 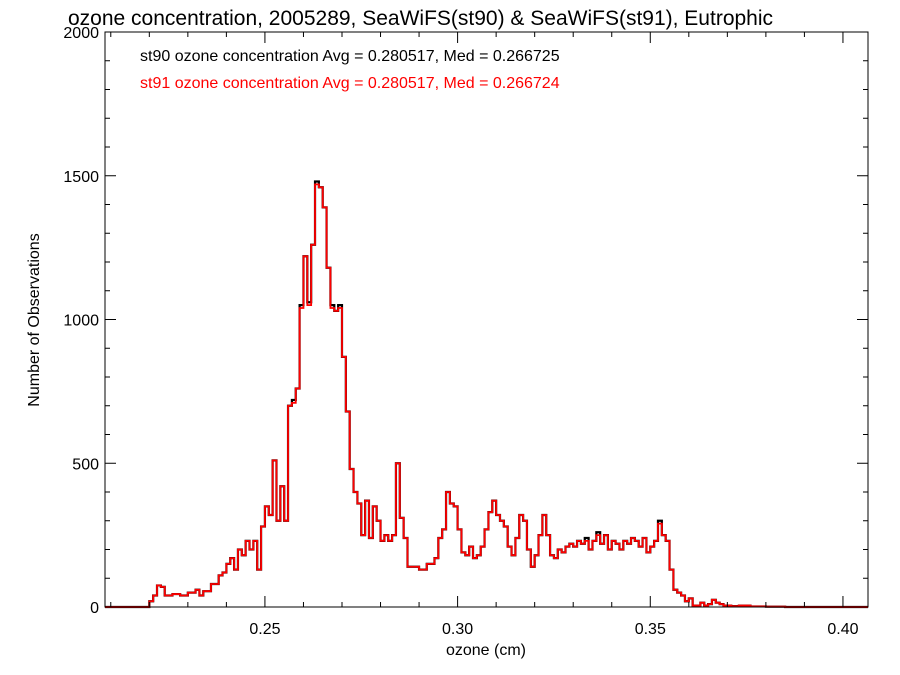 What do you see at coordinates (81, 177) in the screenshot?
I see `y-tick-label: 1500` at bounding box center [81, 177].